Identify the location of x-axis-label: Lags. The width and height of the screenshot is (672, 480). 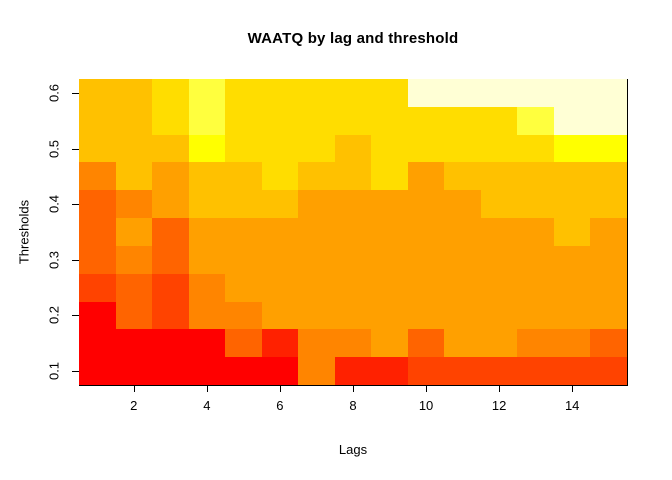
(353, 449).